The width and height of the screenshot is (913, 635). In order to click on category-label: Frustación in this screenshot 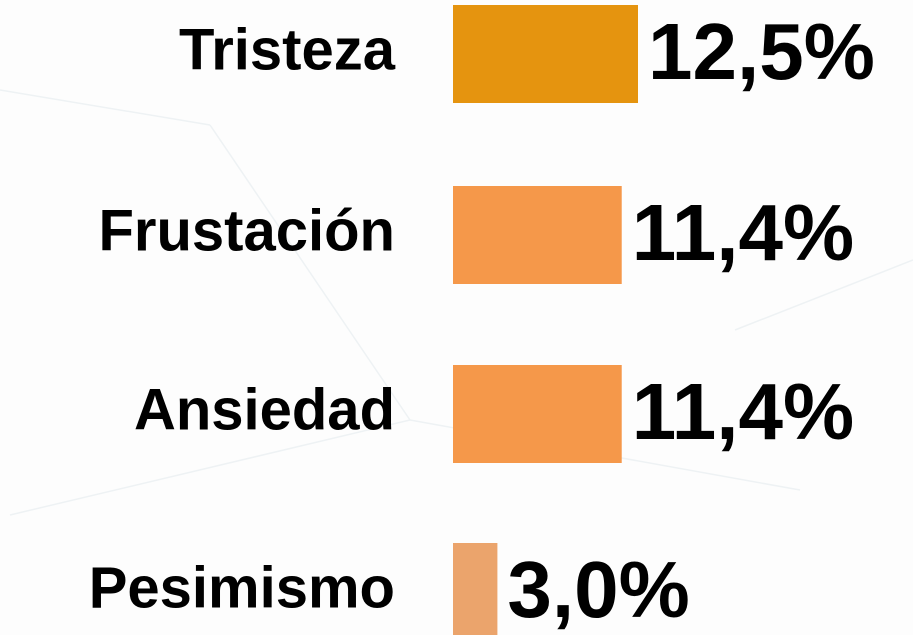, I will do `click(247, 230)`.